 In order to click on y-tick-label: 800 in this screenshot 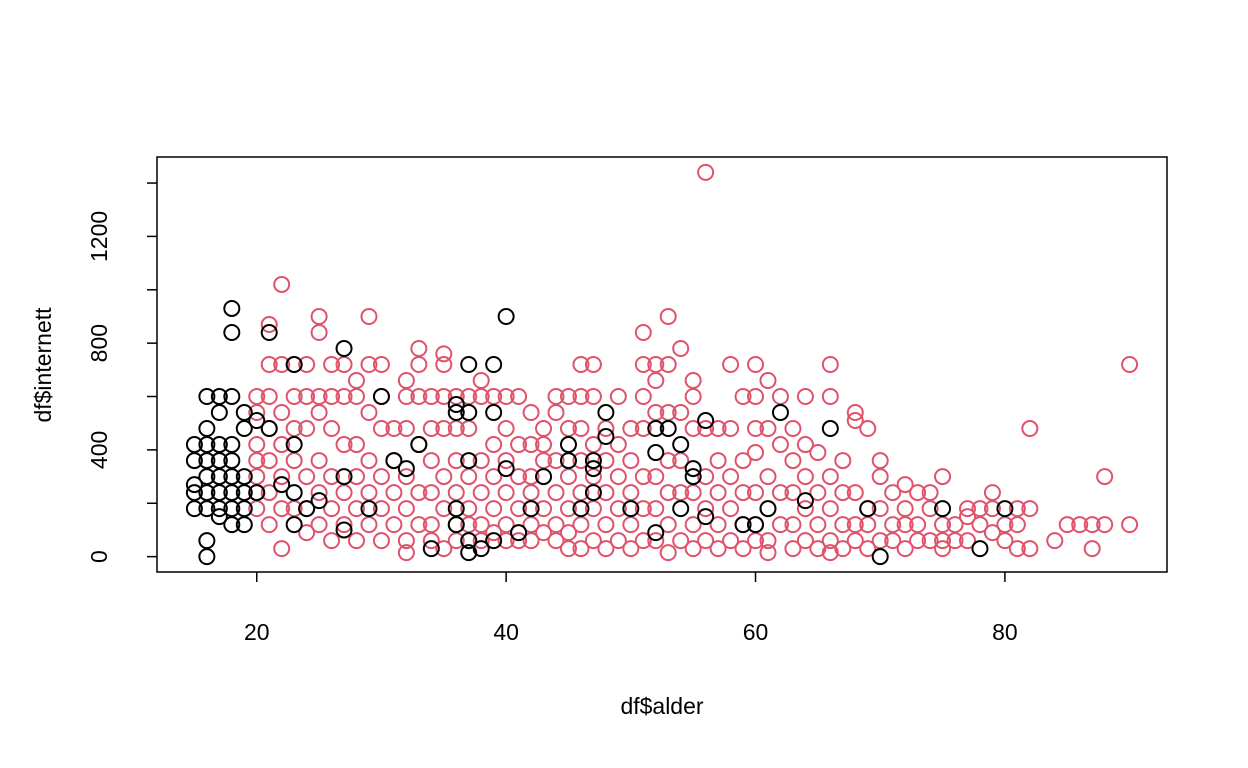, I will do `click(99, 343)`.